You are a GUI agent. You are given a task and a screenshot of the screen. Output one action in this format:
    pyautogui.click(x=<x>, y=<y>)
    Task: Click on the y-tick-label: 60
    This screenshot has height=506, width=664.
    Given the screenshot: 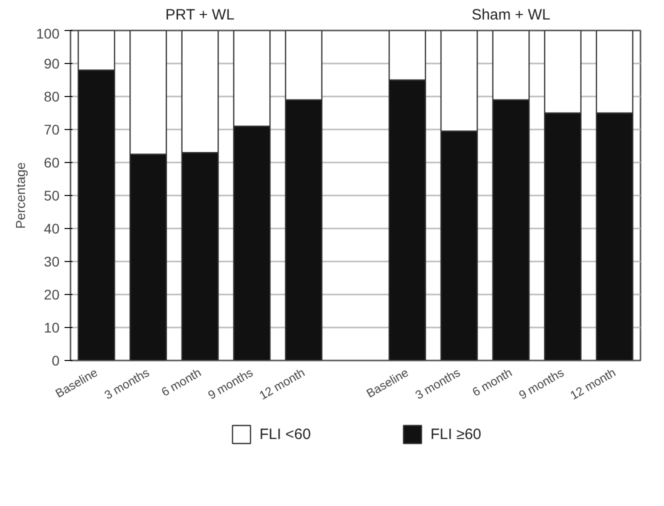 What is the action you would take?
    pyautogui.click(x=52, y=162)
    